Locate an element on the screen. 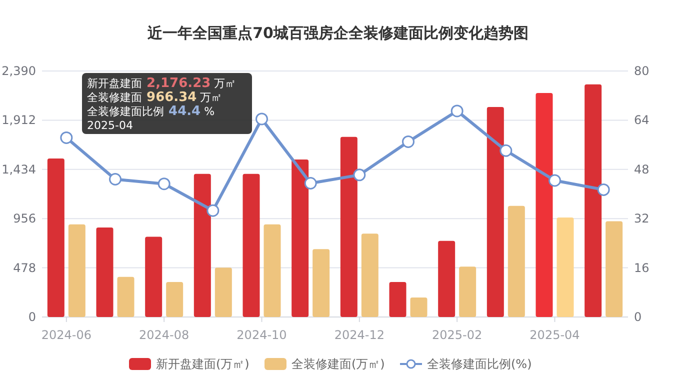 This screenshot has height=390, width=676. x-tick-label: 2024-10 is located at coordinates (261, 335).